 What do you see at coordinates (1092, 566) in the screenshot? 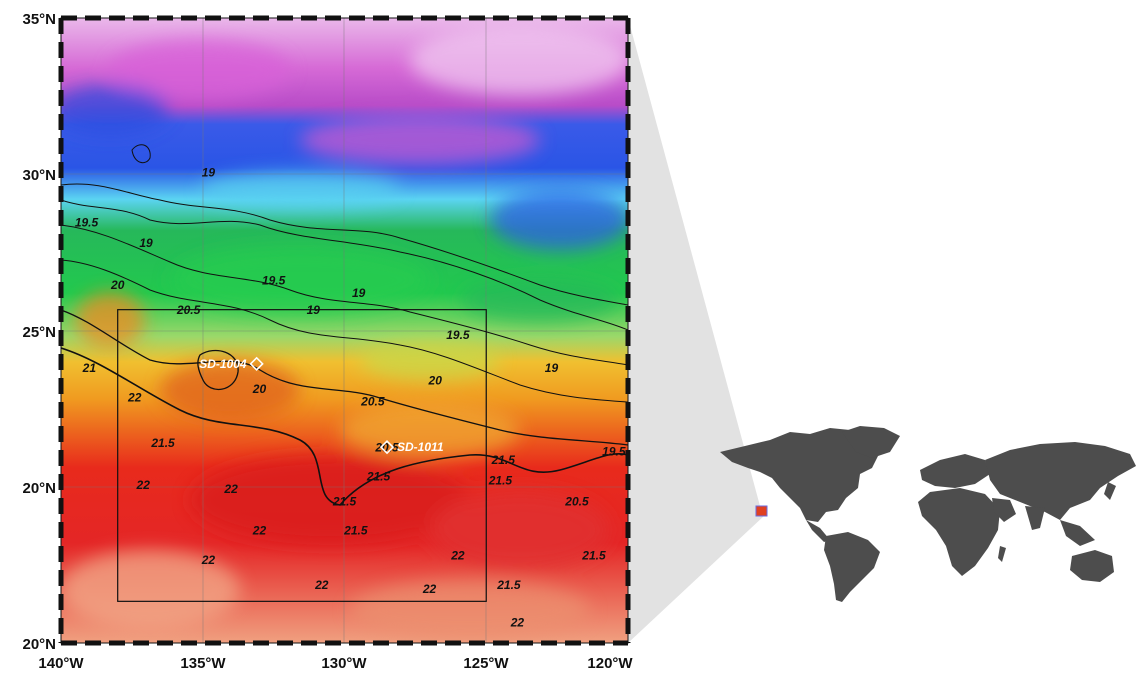
I see `australia-shape` at bounding box center [1092, 566].